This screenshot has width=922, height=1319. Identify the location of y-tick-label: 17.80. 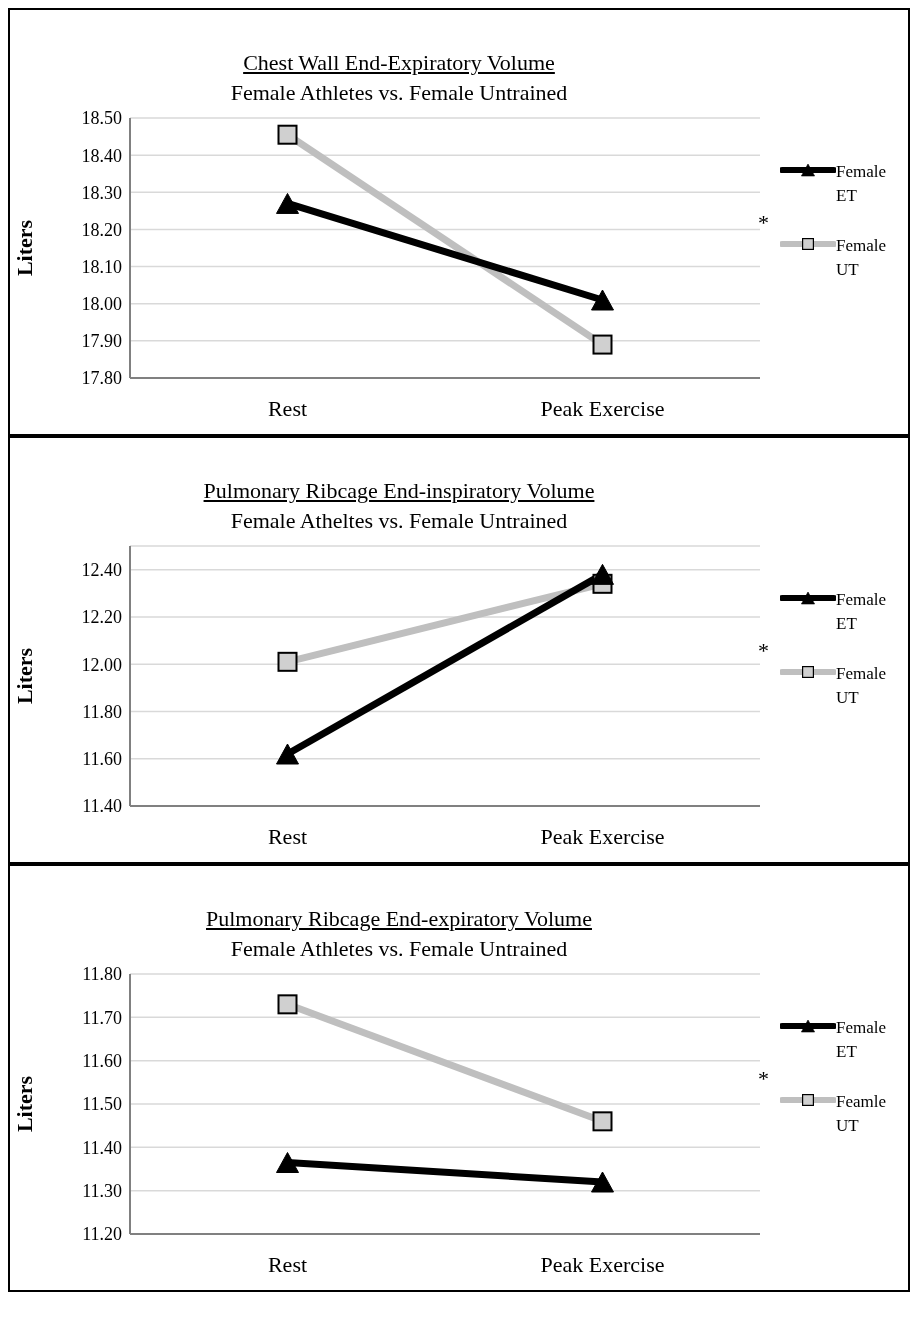
(101, 378).